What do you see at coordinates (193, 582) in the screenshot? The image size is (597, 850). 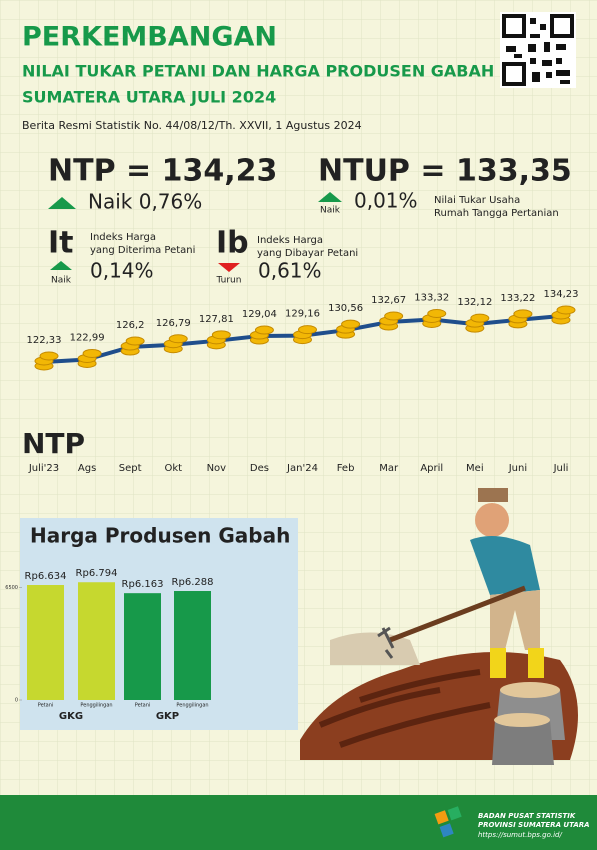 I see `data-label: Rp6.288` at bounding box center [193, 582].